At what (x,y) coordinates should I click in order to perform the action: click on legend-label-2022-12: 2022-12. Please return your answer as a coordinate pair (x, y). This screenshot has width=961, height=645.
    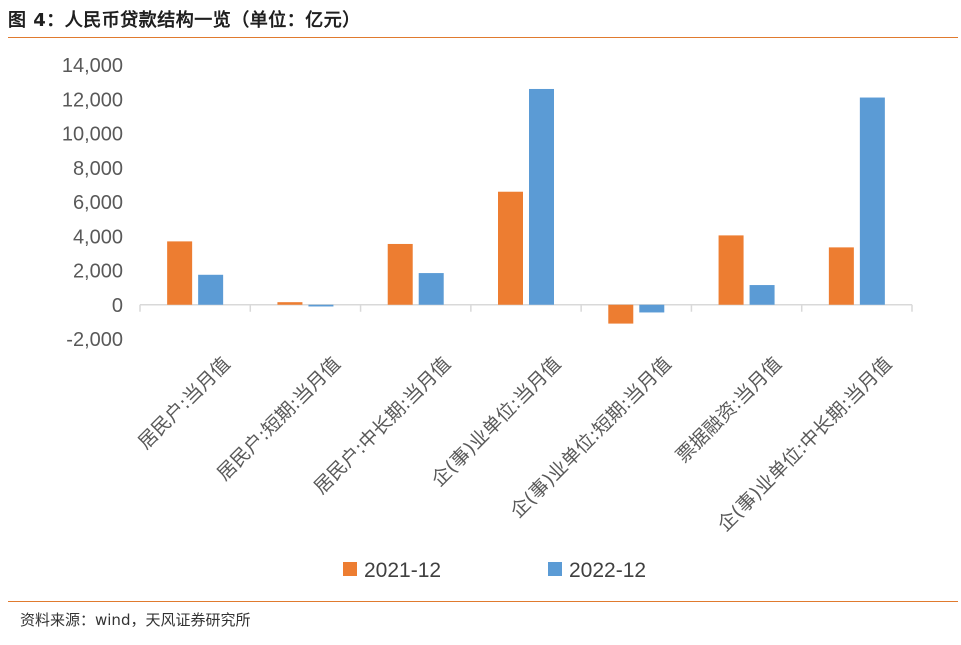
    Looking at the image, I should click on (607, 570).